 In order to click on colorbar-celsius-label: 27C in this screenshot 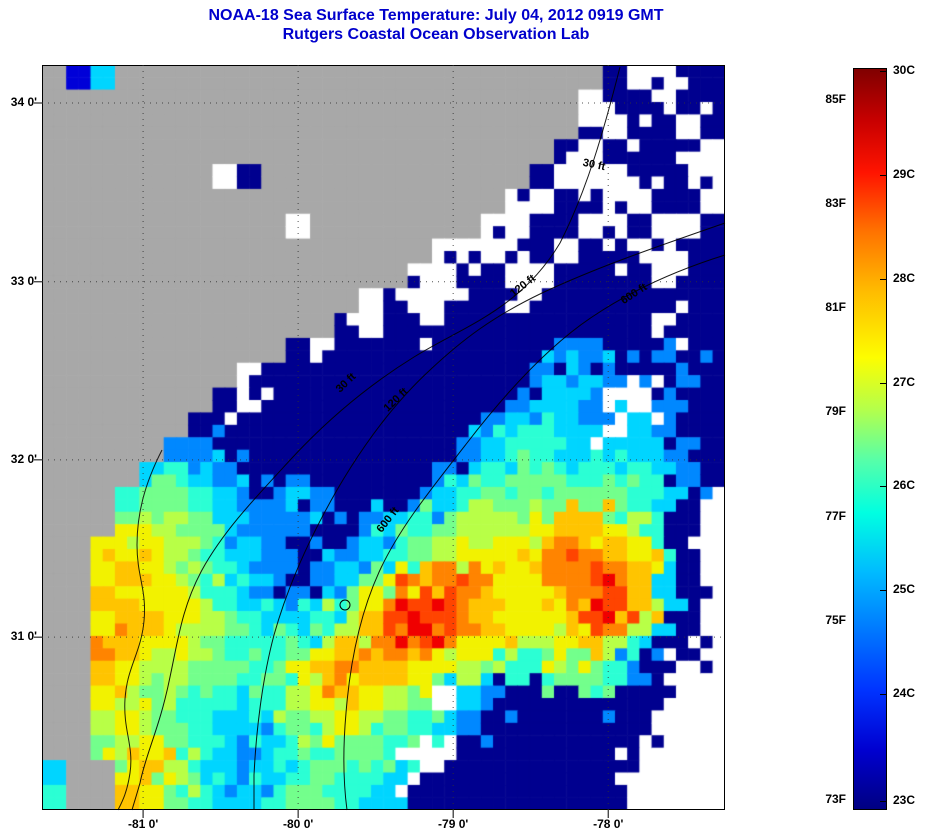, I will do `click(904, 381)`.